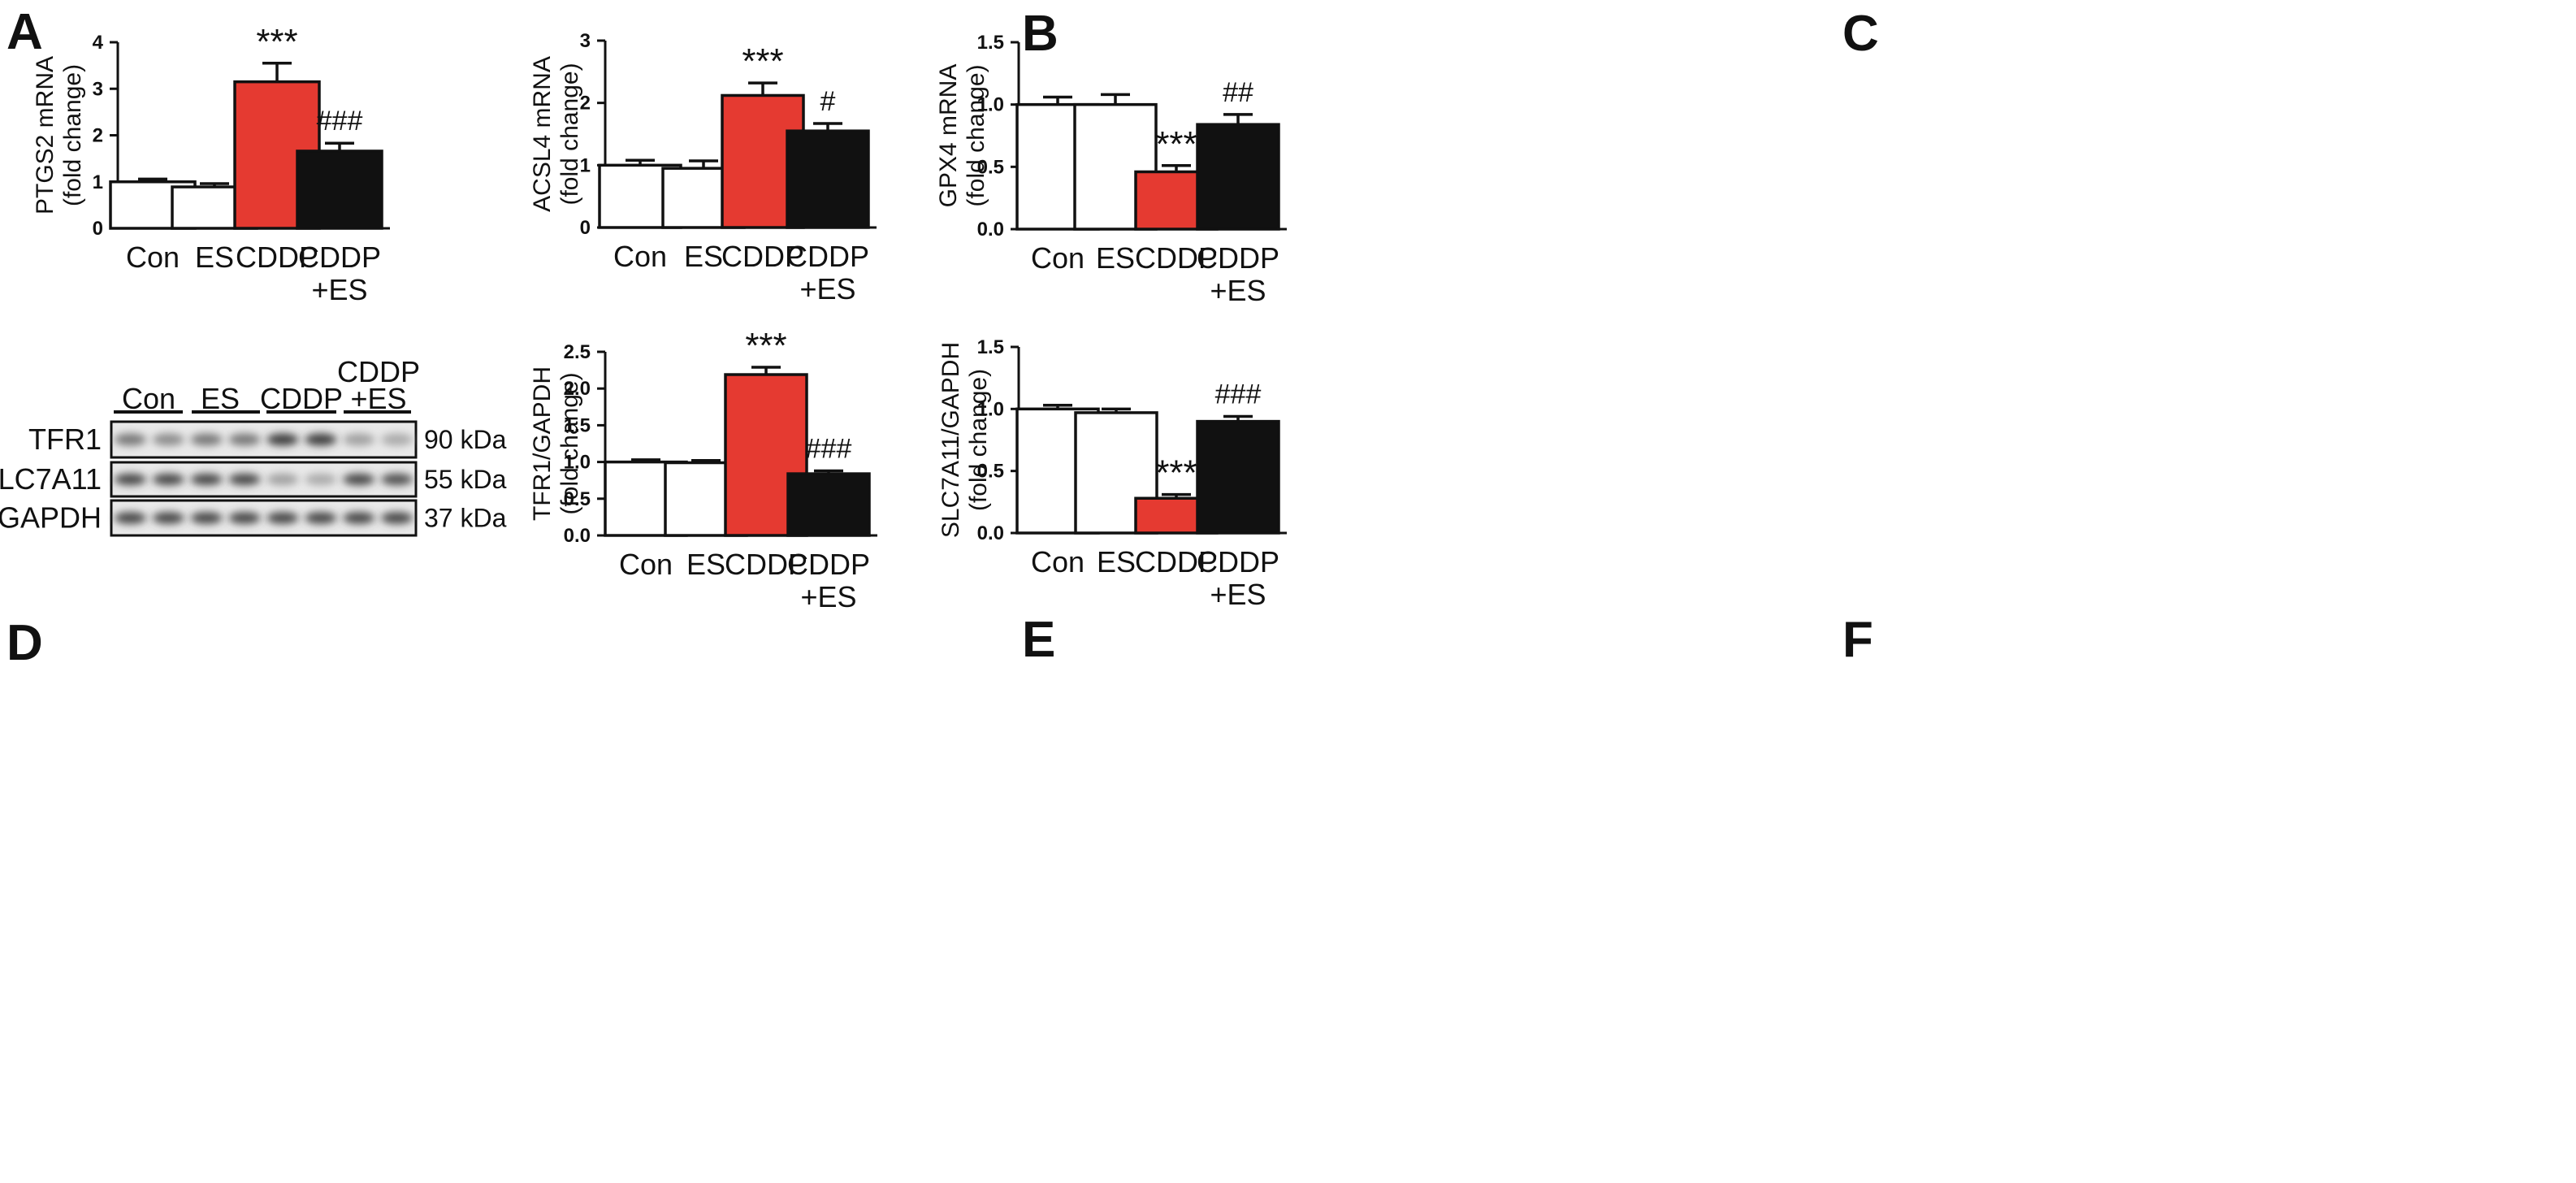 This screenshot has width=2576, height=1183. Describe the element at coordinates (948, 136) in the screenshot. I see `y-axis-label: GPX4 mRNA` at that location.